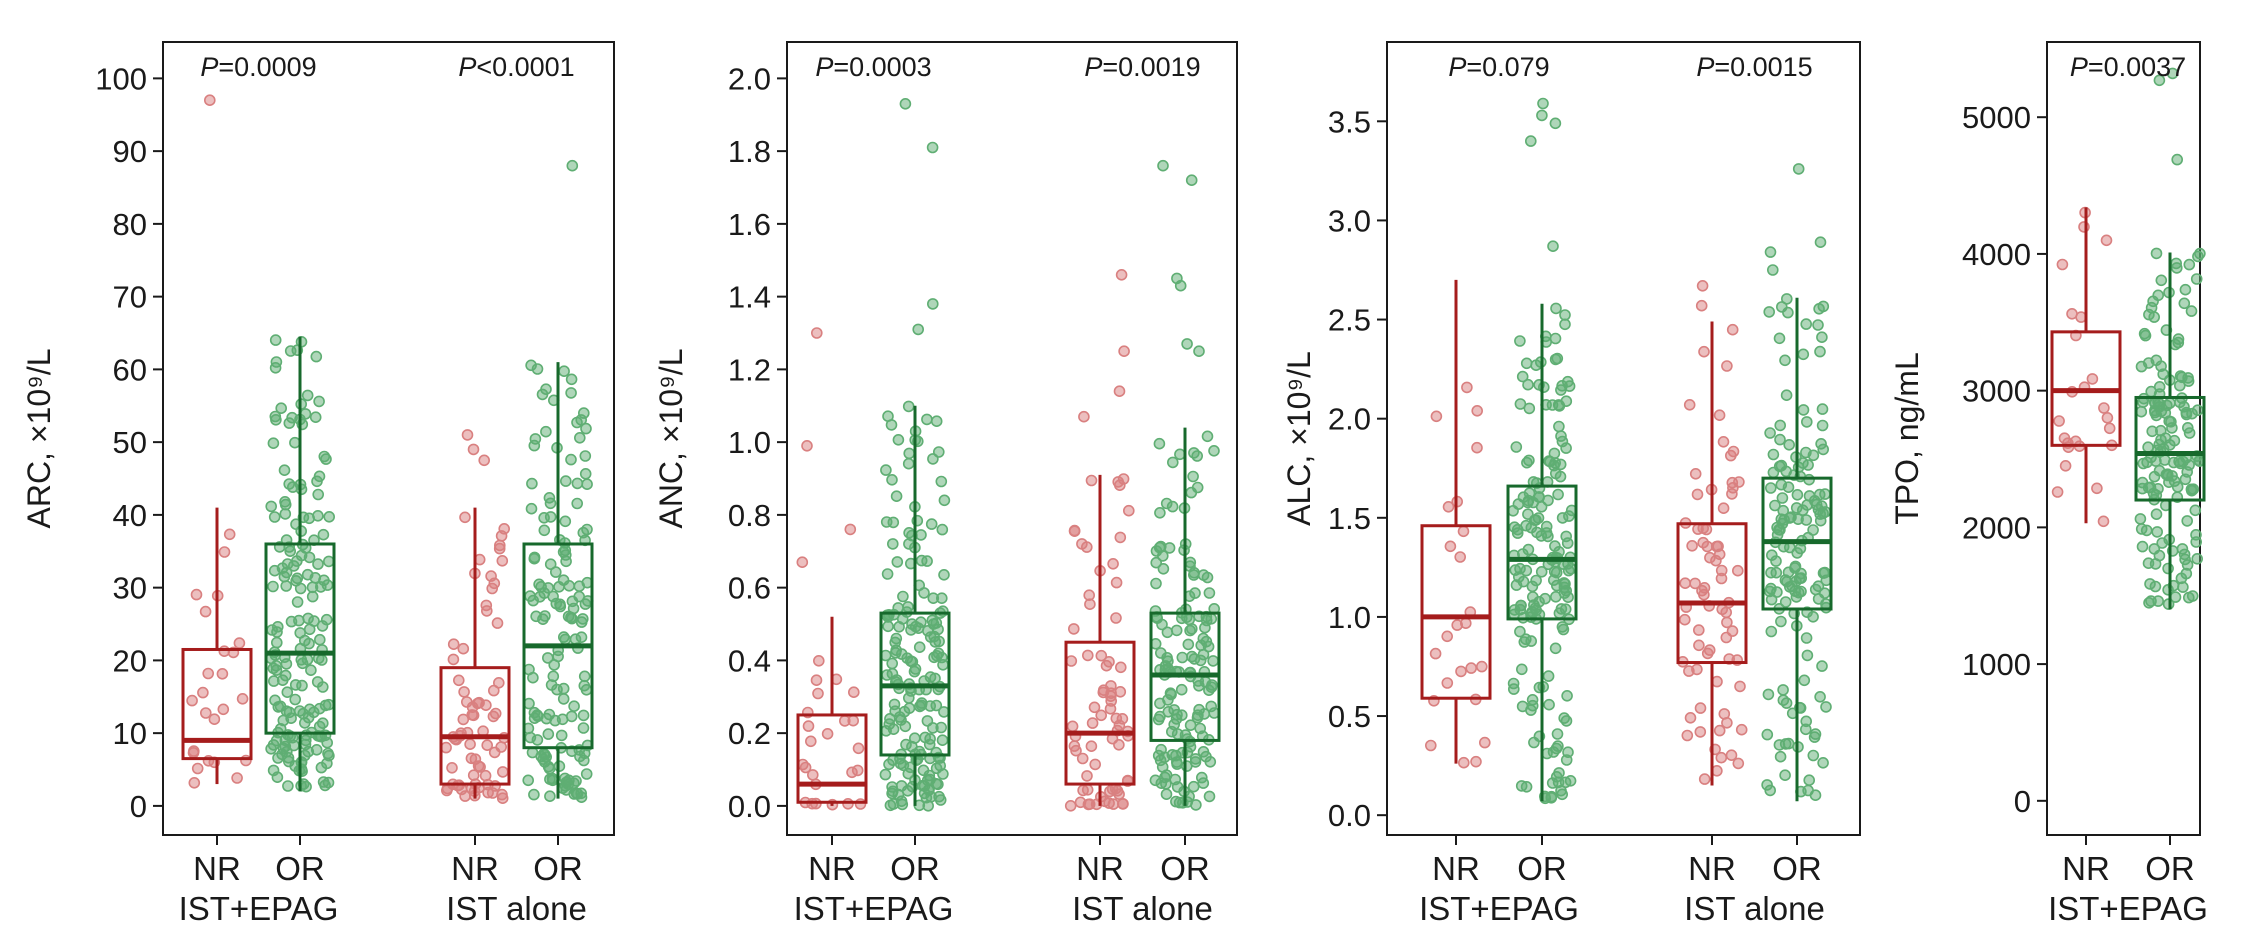  What do you see at coordinates (1349, 220) in the screenshot?
I see `y-tick-label: 3.0` at bounding box center [1349, 220].